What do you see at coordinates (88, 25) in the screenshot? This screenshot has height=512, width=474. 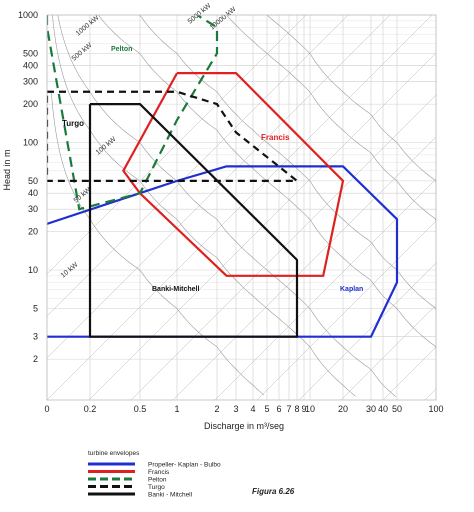 I see `power-line-label: 1000 kW` at bounding box center [88, 25].